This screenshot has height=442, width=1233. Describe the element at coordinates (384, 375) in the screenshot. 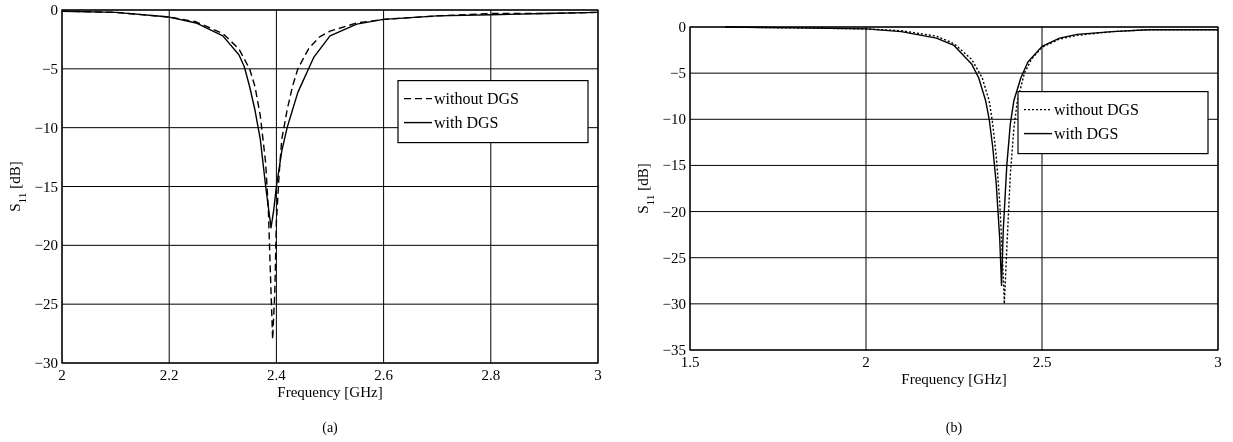

I see `x-tick-label: 2.6` at that location.